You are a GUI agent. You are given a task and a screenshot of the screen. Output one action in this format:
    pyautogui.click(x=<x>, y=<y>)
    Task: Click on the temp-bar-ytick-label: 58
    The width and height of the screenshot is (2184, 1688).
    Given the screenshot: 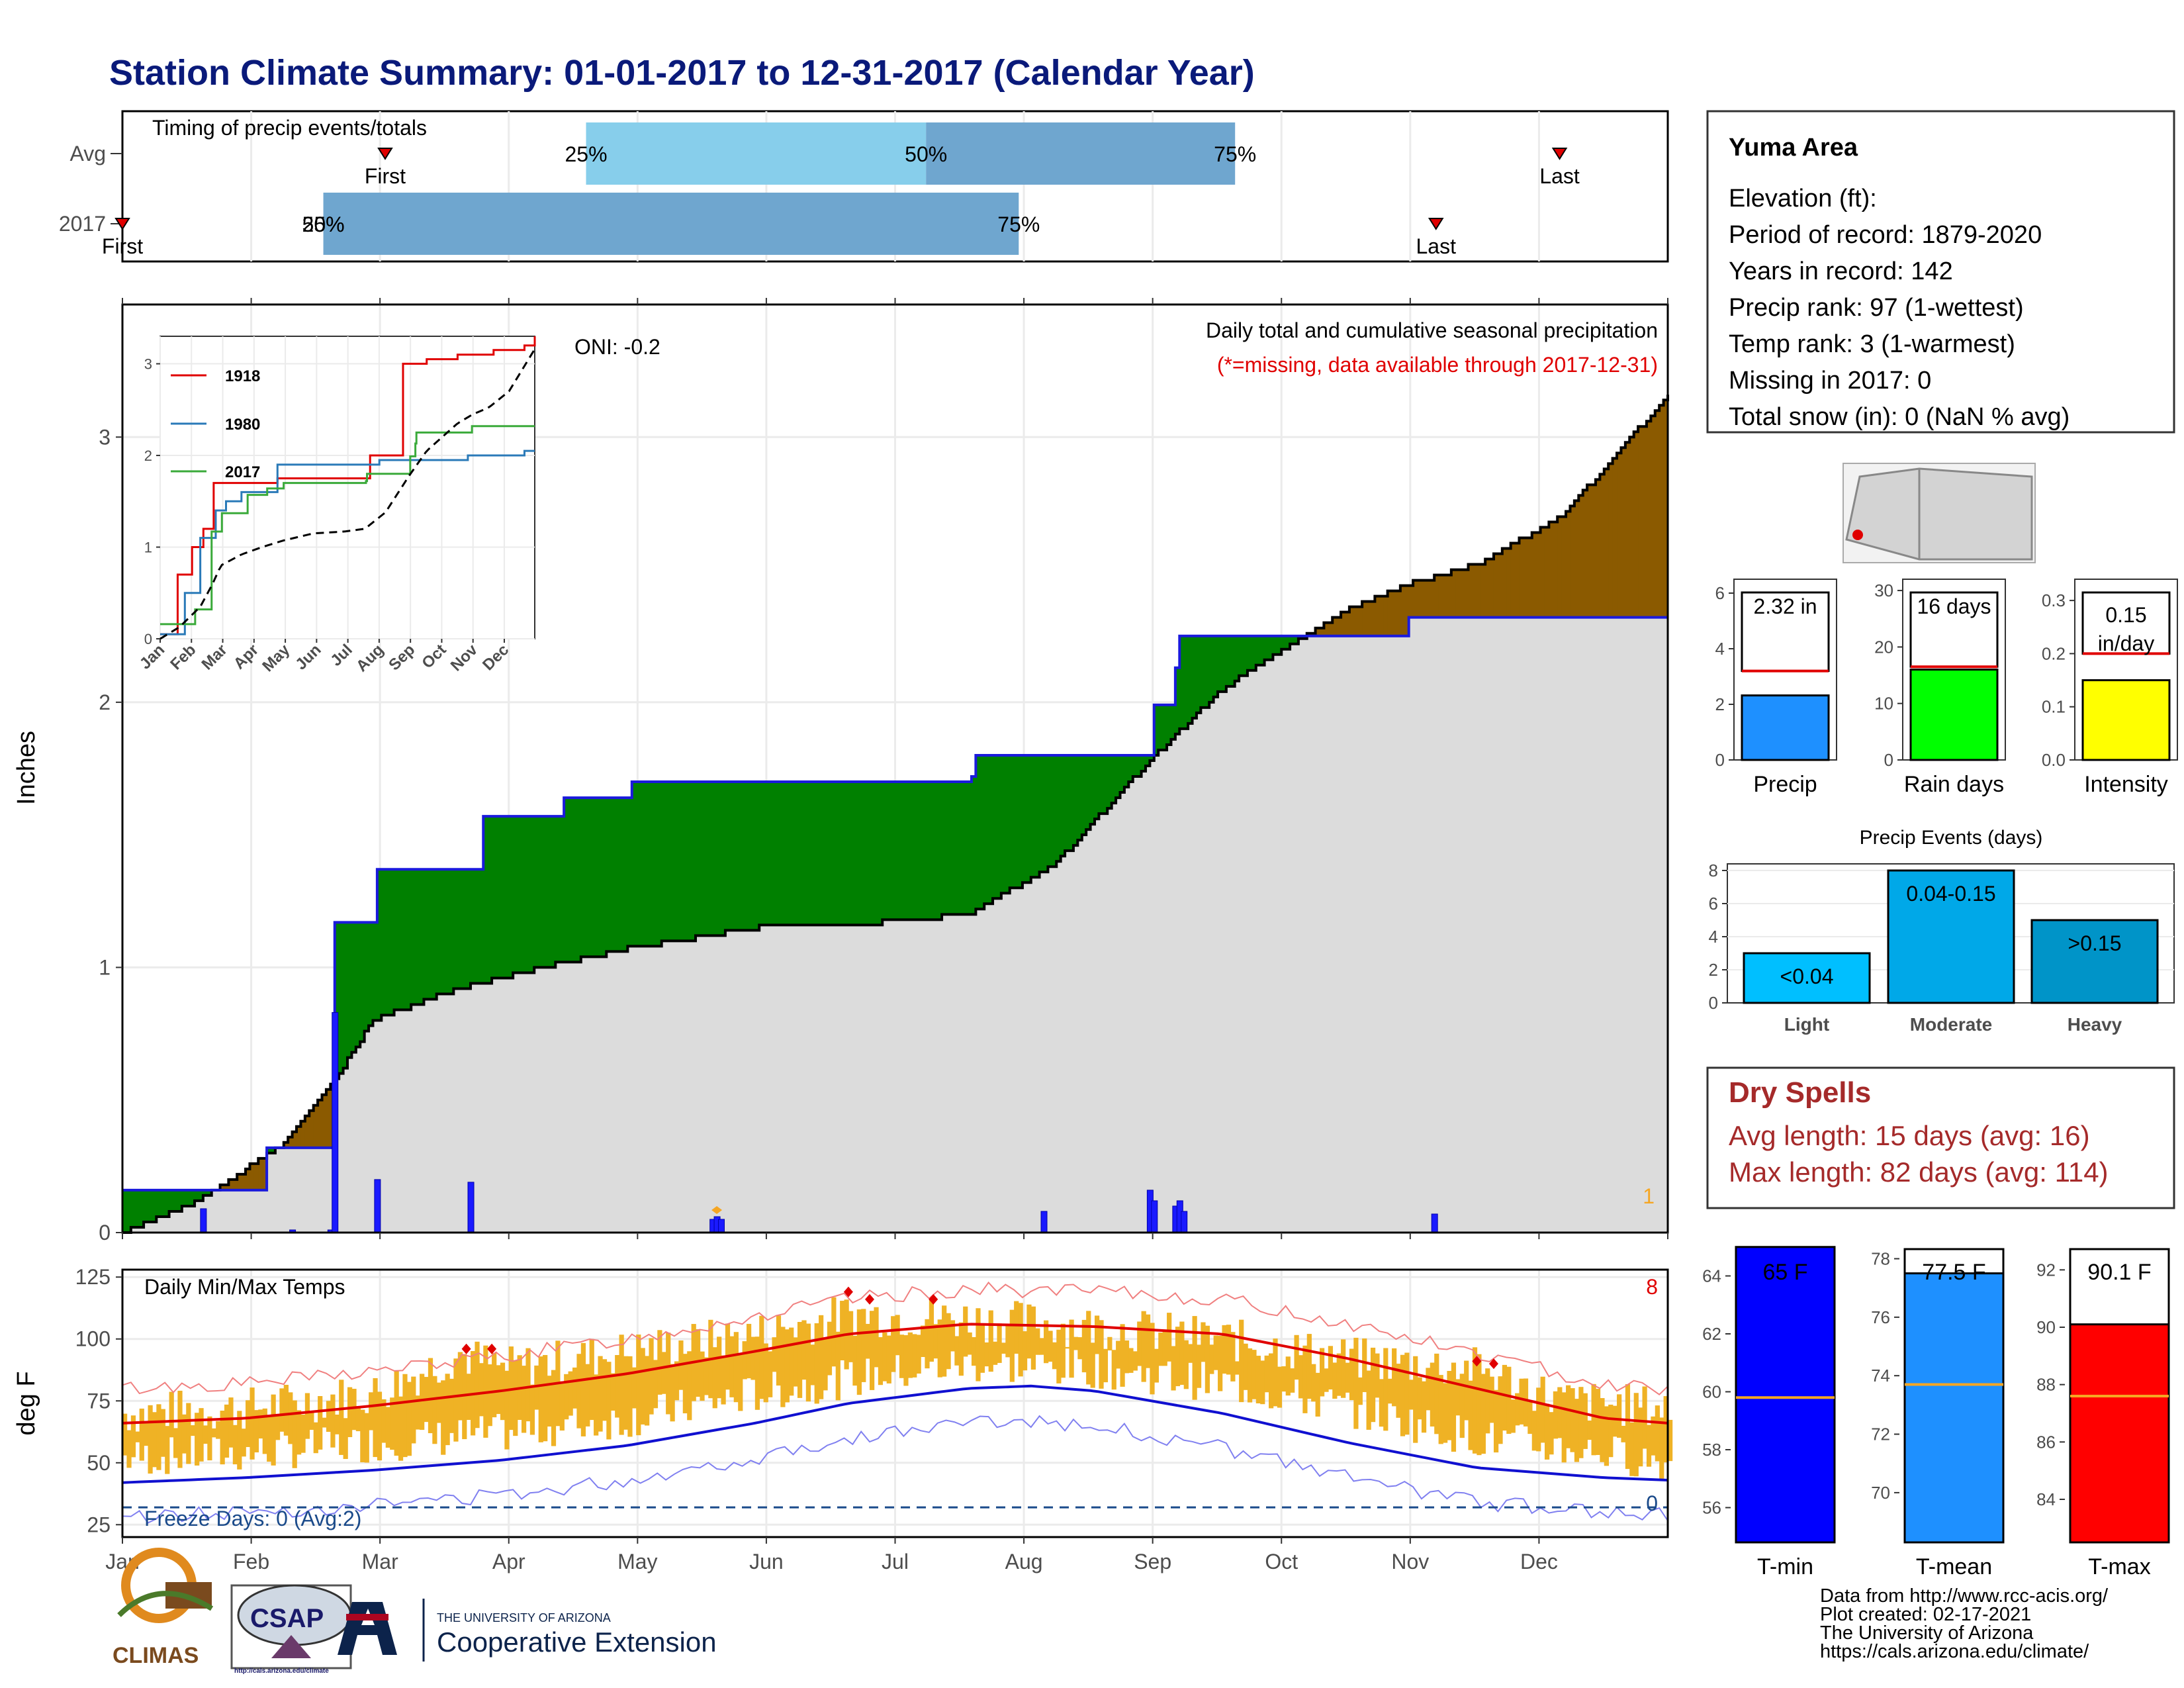 What is the action you would take?
    pyautogui.click(x=1712, y=1450)
    